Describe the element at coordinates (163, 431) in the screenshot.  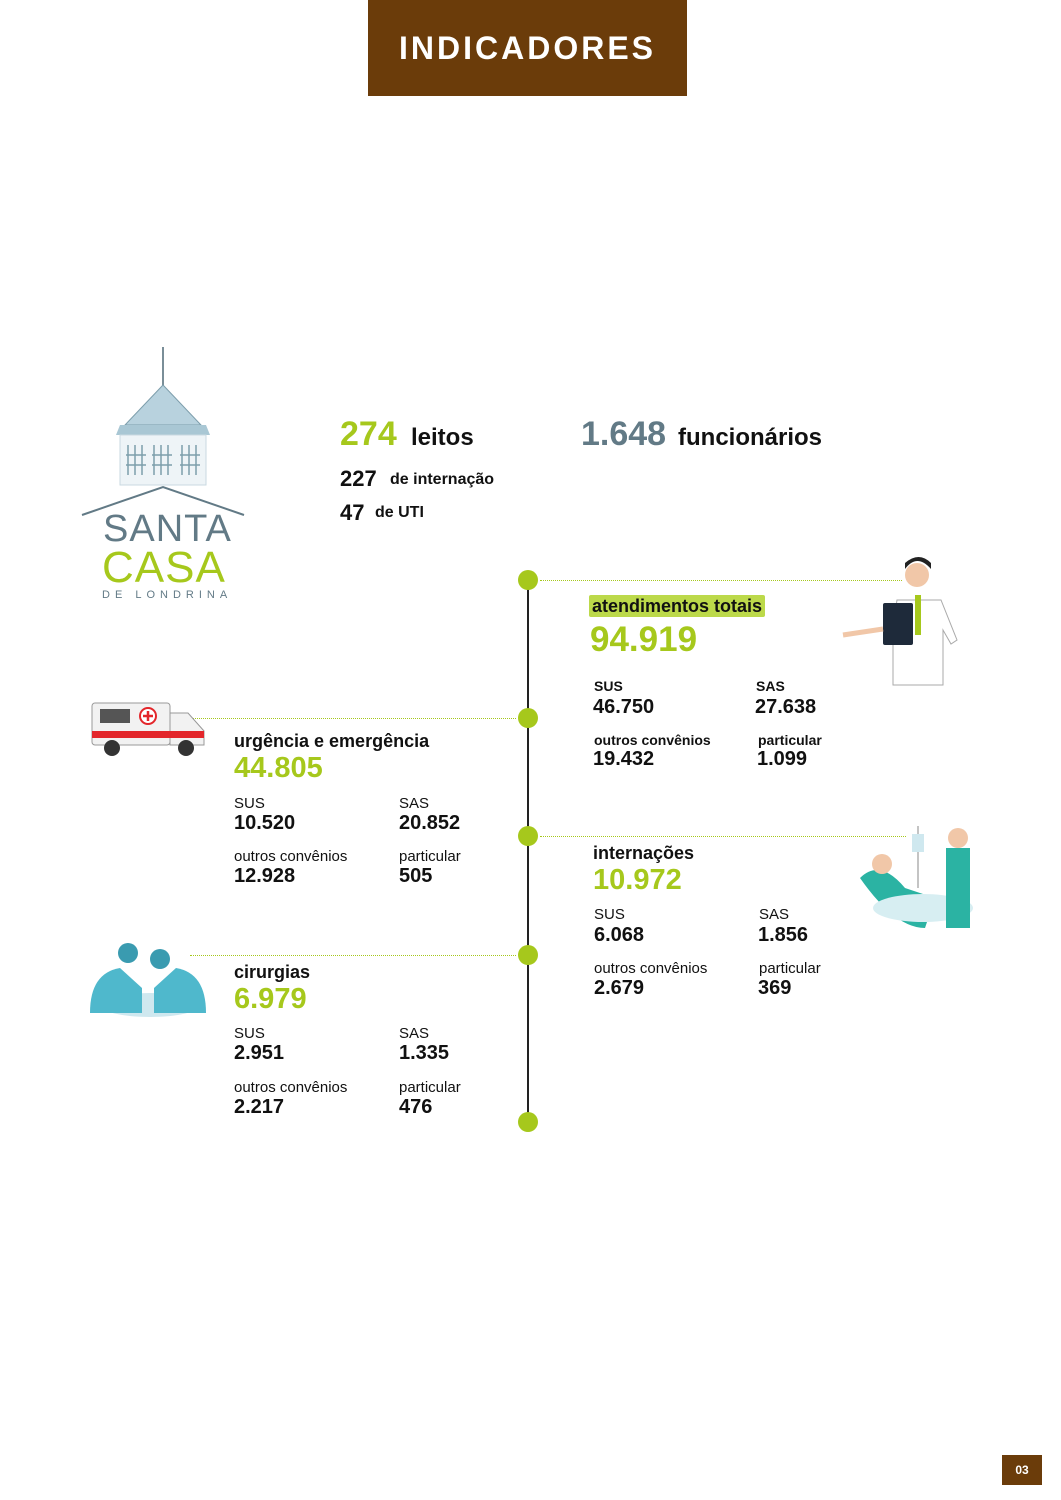
I see `tower-icon` at that location.